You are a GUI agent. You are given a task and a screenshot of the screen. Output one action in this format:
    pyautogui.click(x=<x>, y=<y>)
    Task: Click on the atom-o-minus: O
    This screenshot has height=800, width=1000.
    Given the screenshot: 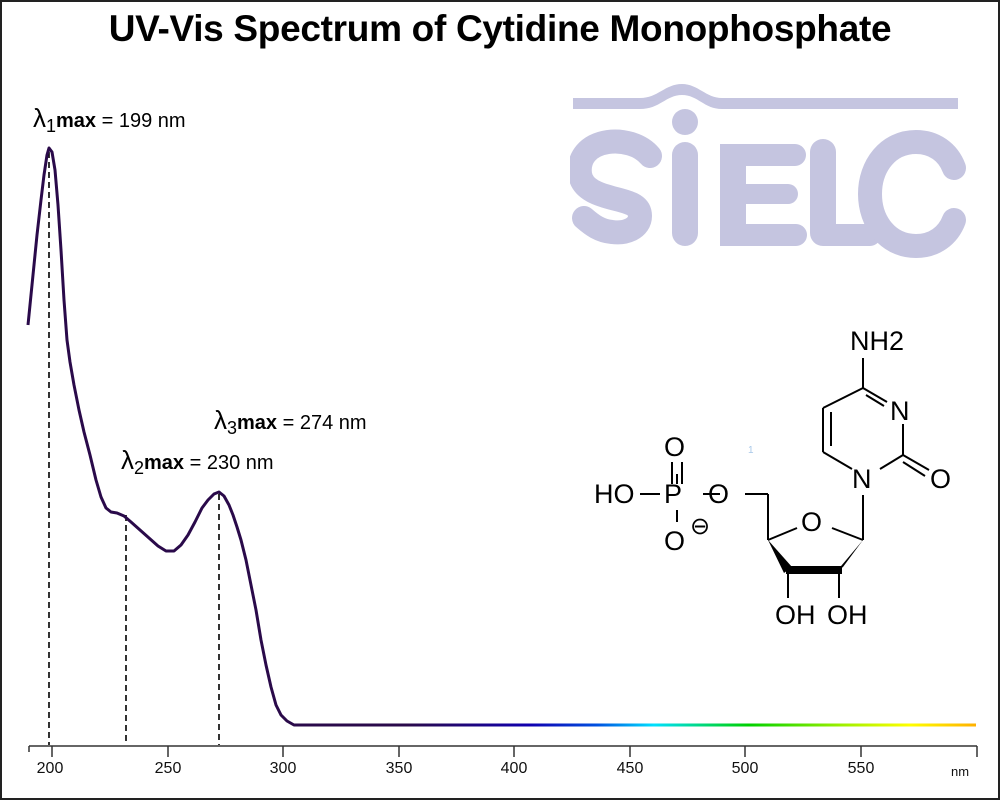 What is the action you would take?
    pyautogui.click(x=675, y=541)
    